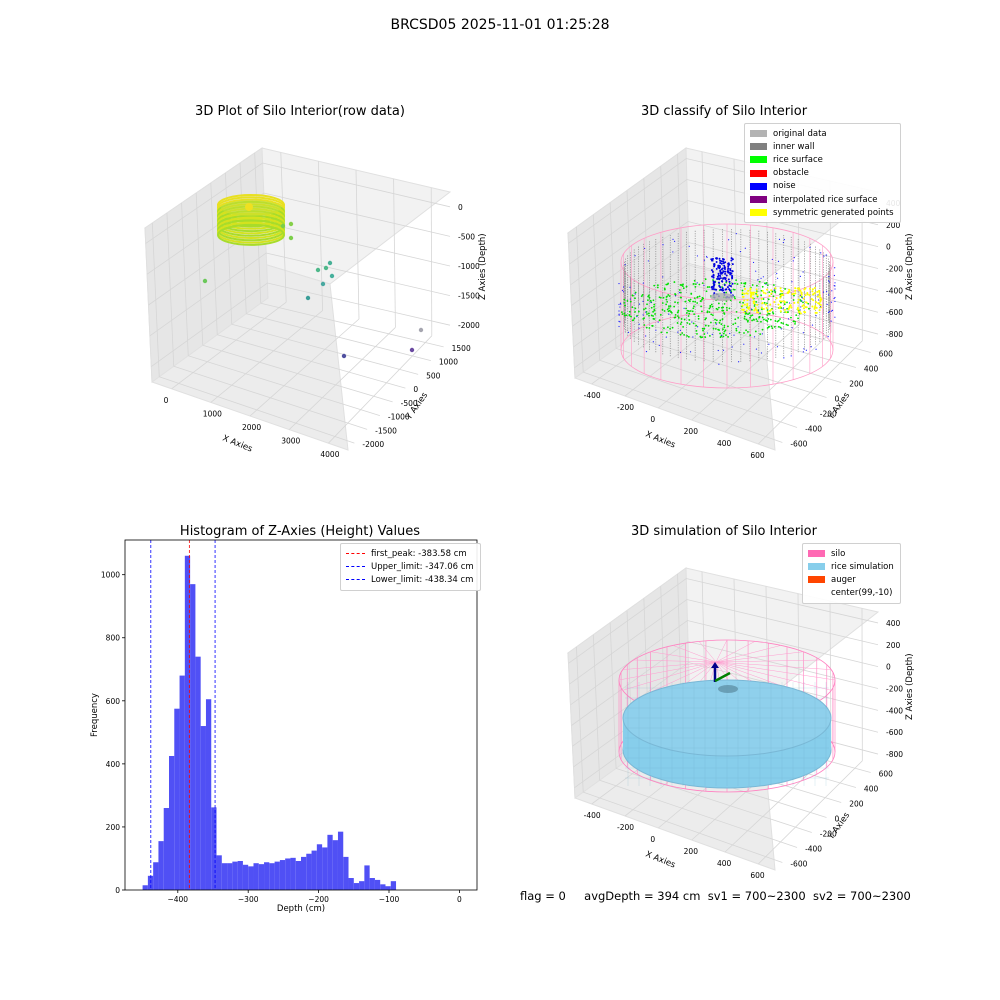 This screenshot has height=1000, width=1000. What do you see at coordinates (301, 715) in the screenshot?
I see `histogram-frame` at bounding box center [301, 715].